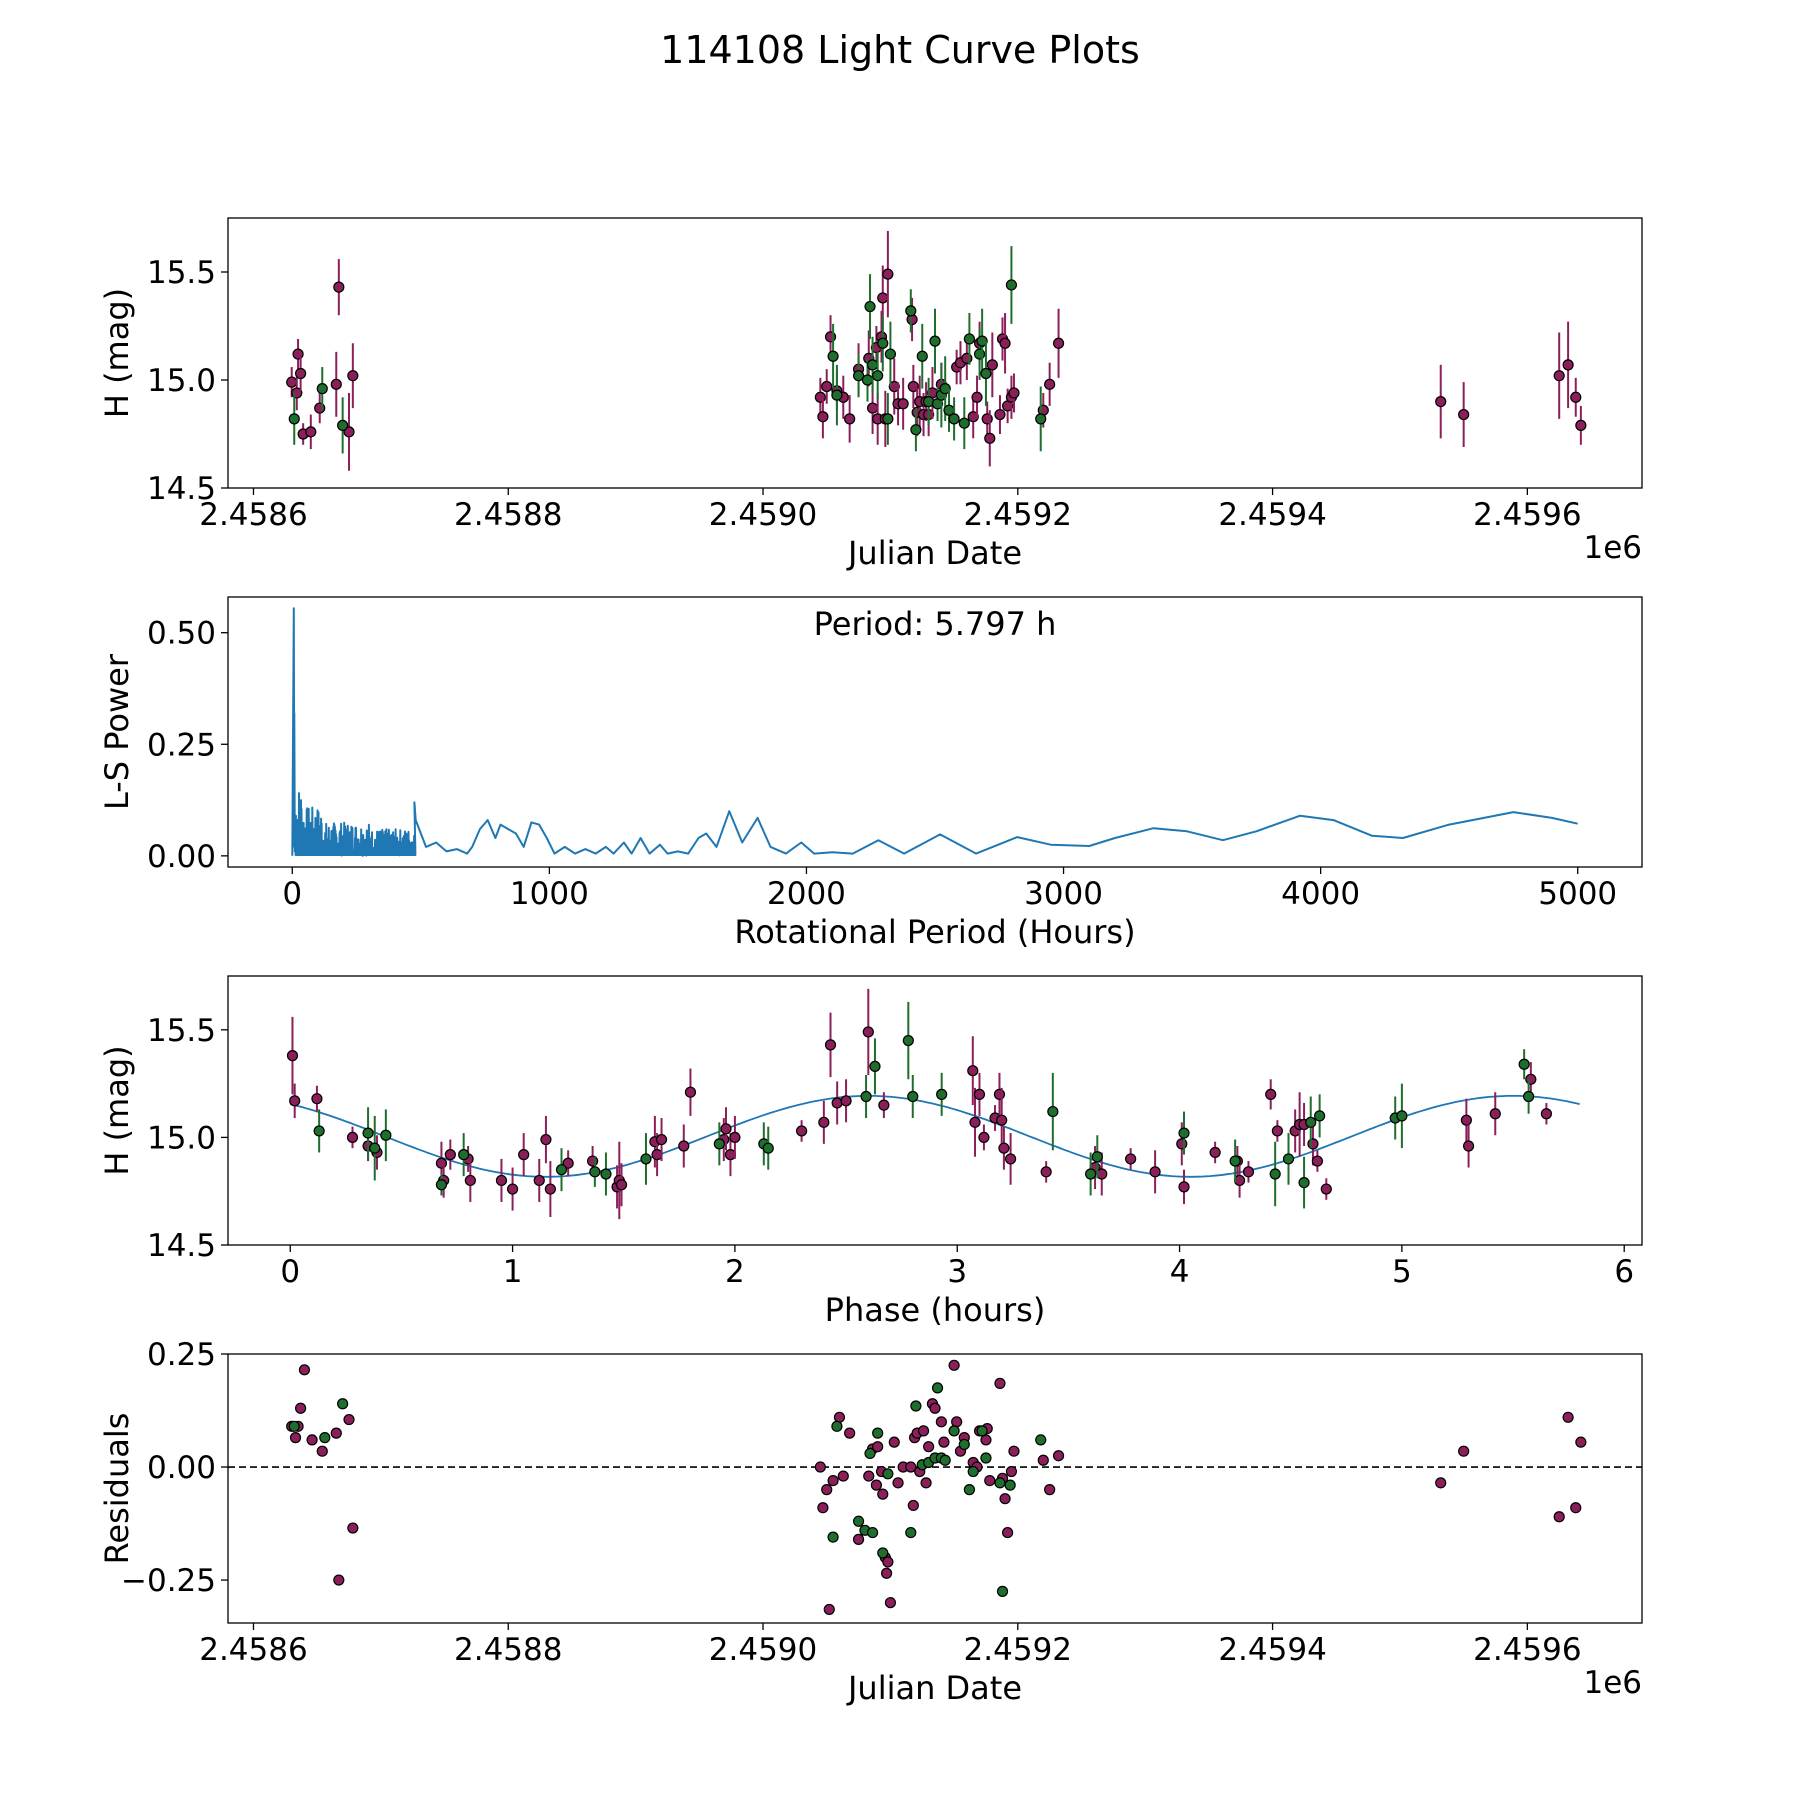 The height and width of the screenshot is (1800, 1800). What do you see at coordinates (181, 745) in the screenshot?
I see `periodogram-ytick-label: 0.25` at bounding box center [181, 745].